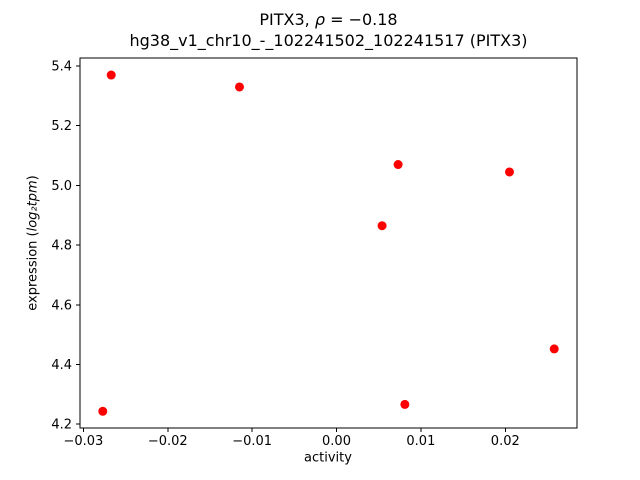  Describe the element at coordinates (83, 441) in the screenshot. I see `x-tick-label: −0.03` at that location.